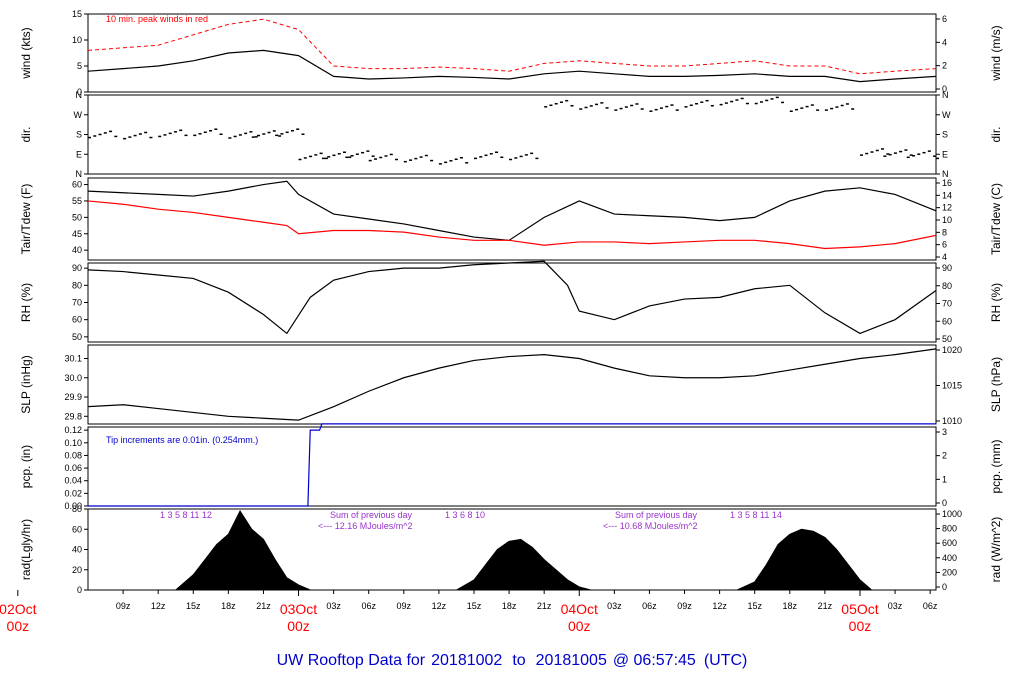 This screenshot has height=700, width=1024. I want to click on x-tick-label: 12z, so click(158, 606).